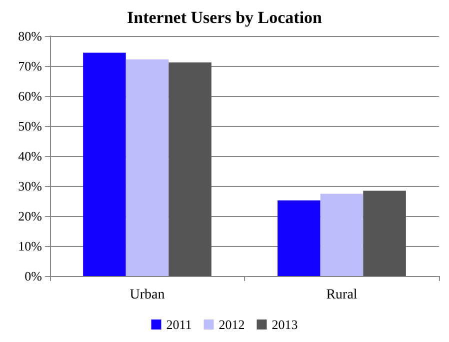 Image resolution: width=449 pixels, height=342 pixels. What do you see at coordinates (30, 66) in the screenshot?
I see `y-tick-label: 70%` at bounding box center [30, 66].